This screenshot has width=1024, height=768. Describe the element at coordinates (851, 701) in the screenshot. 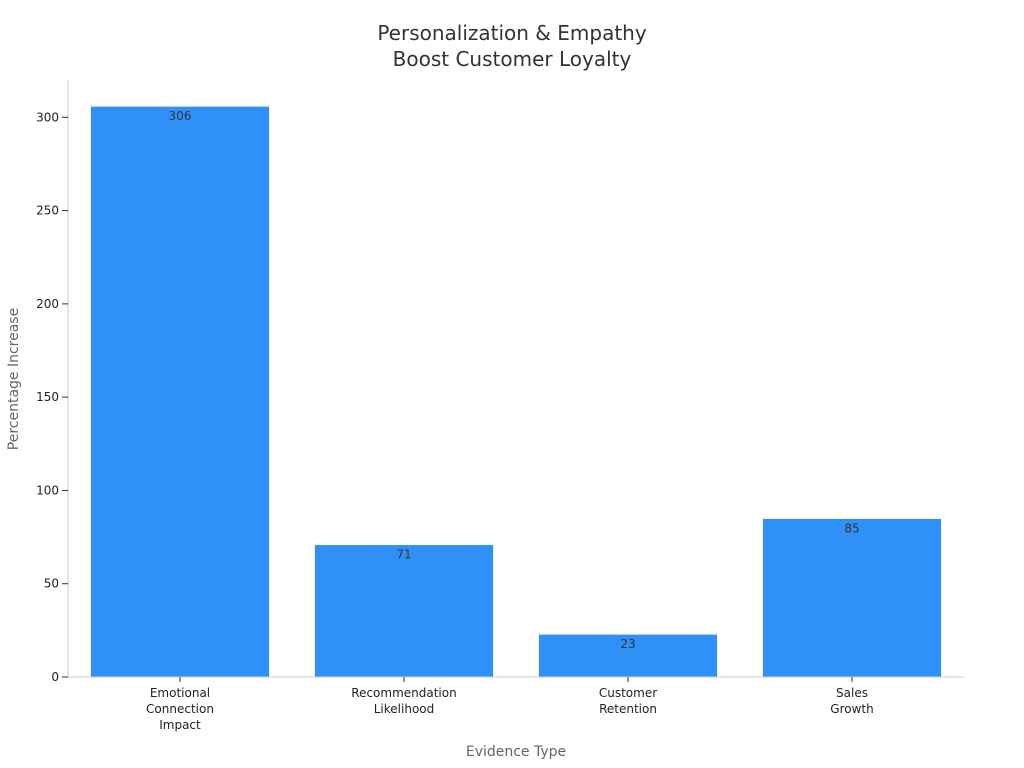

I see `x-tick-label-3: Sales Growth` at that location.